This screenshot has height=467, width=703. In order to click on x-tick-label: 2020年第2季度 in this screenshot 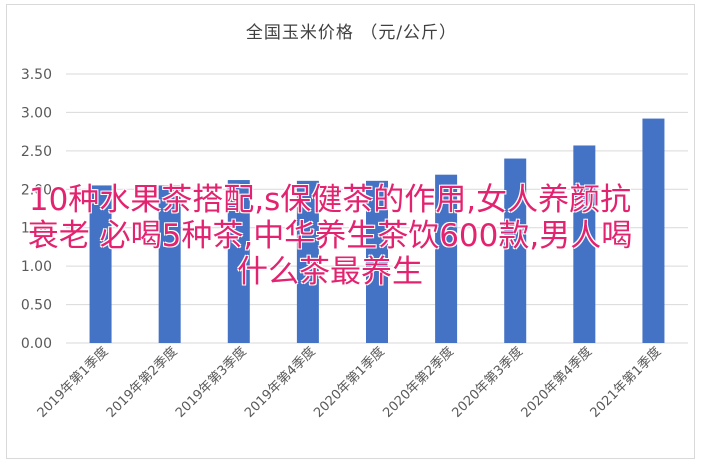, I will do `click(418, 382)`.